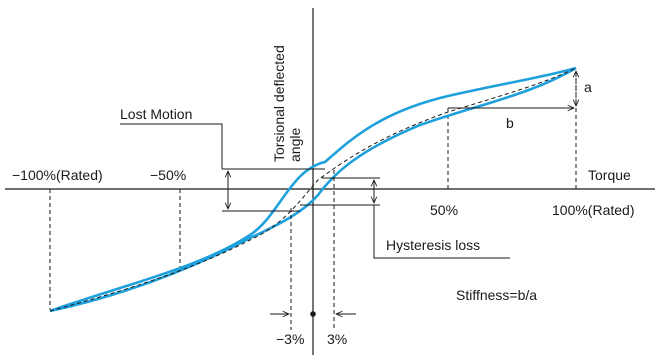 Image resolution: width=661 pixels, height=359 pixels. I want to click on hysteresis-loss-label: Hysteresis loss, so click(433, 245).